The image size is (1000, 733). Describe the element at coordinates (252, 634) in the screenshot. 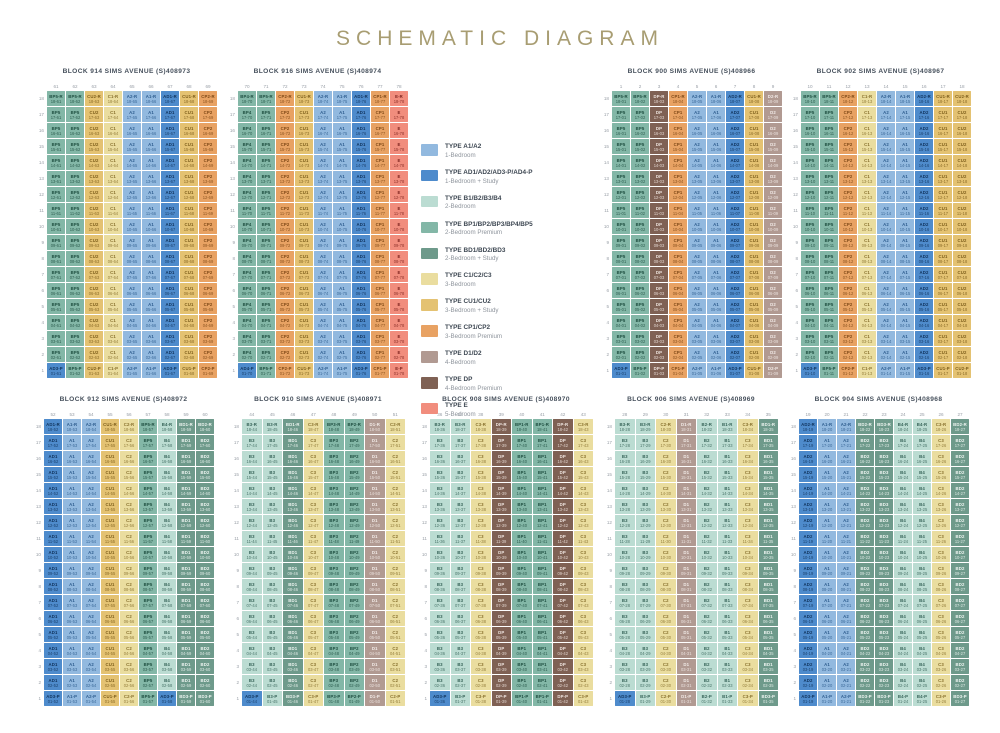

I see `unit-cell: B3 05-44` at that location.